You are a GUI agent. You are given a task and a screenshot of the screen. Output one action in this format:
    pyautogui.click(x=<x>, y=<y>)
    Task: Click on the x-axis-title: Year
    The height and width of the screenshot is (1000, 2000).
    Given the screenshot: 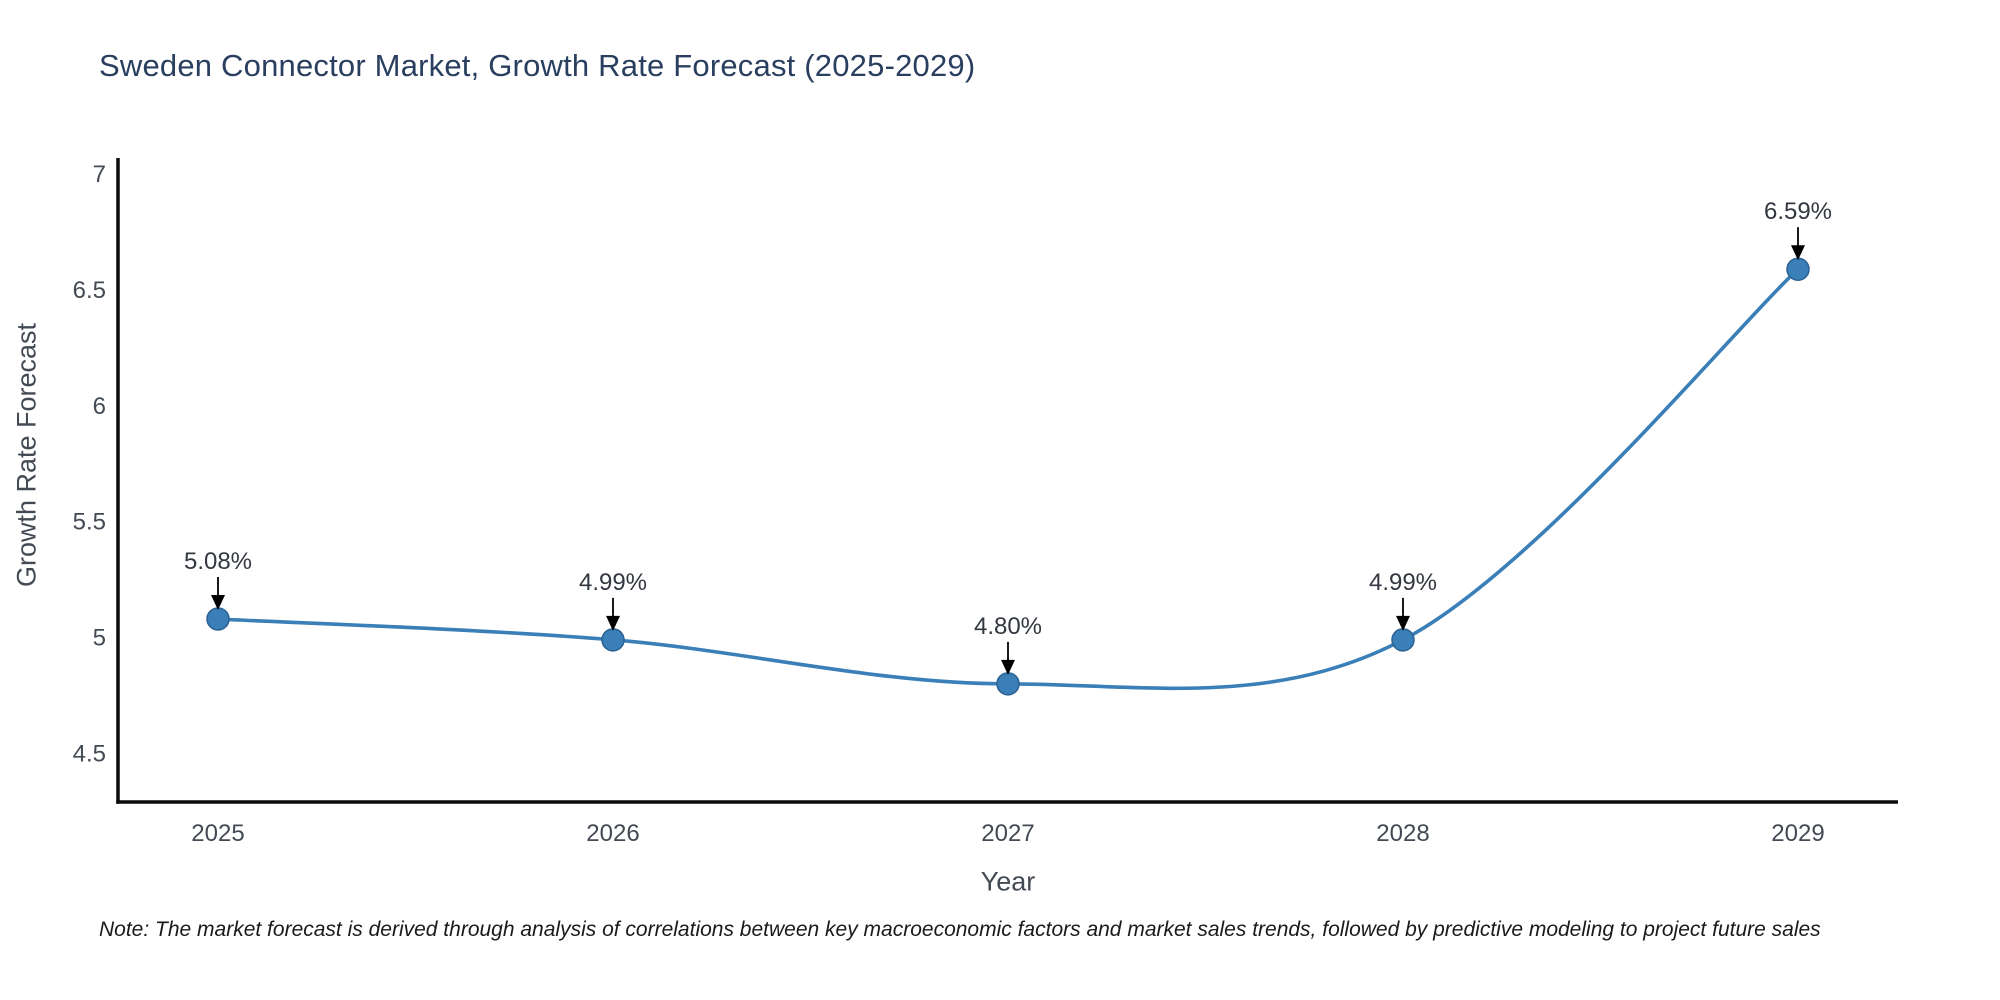 What is the action you would take?
    pyautogui.click(x=1008, y=881)
    